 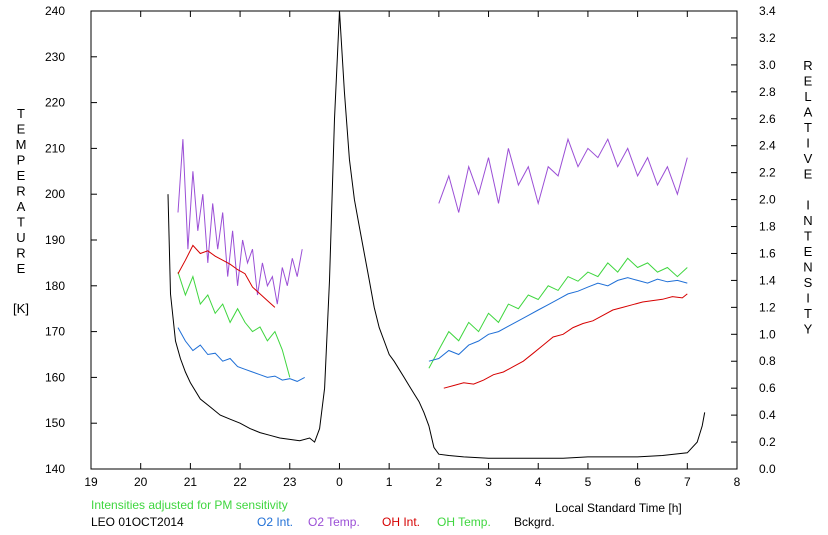 I want to click on y-left-tick-label: 190, so click(x=55, y=240).